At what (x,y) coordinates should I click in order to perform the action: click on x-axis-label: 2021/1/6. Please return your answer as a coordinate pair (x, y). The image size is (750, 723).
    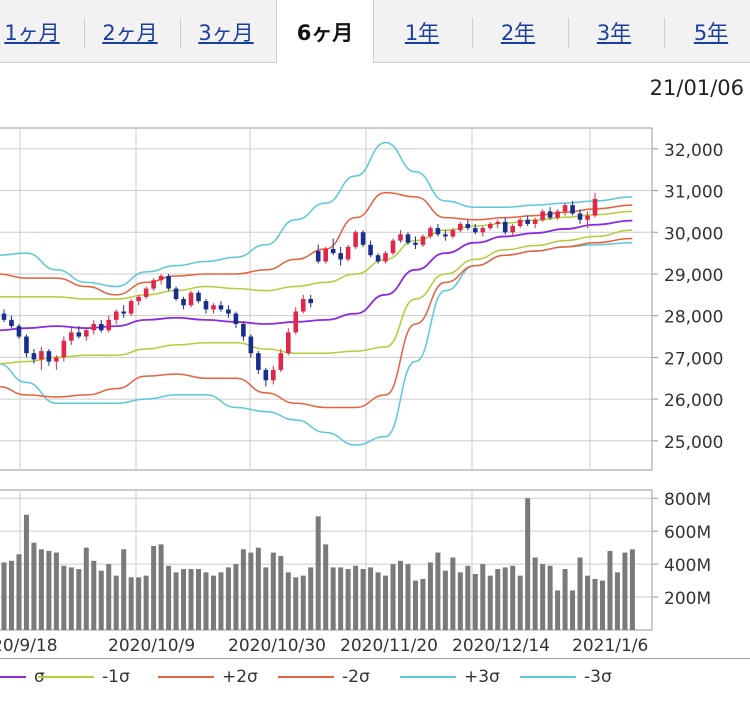
    Looking at the image, I should click on (610, 646).